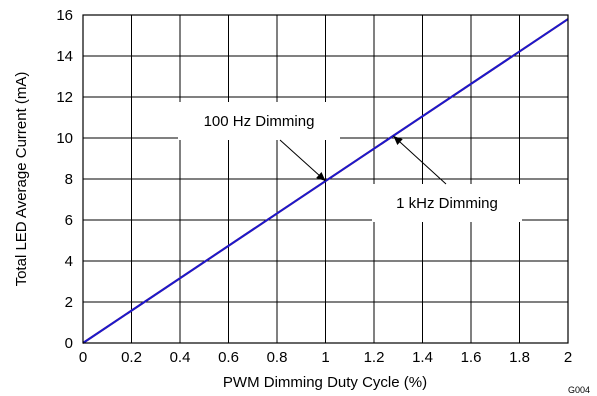  Describe the element at coordinates (568, 357) in the screenshot. I see `x-tick-label: 2` at that location.